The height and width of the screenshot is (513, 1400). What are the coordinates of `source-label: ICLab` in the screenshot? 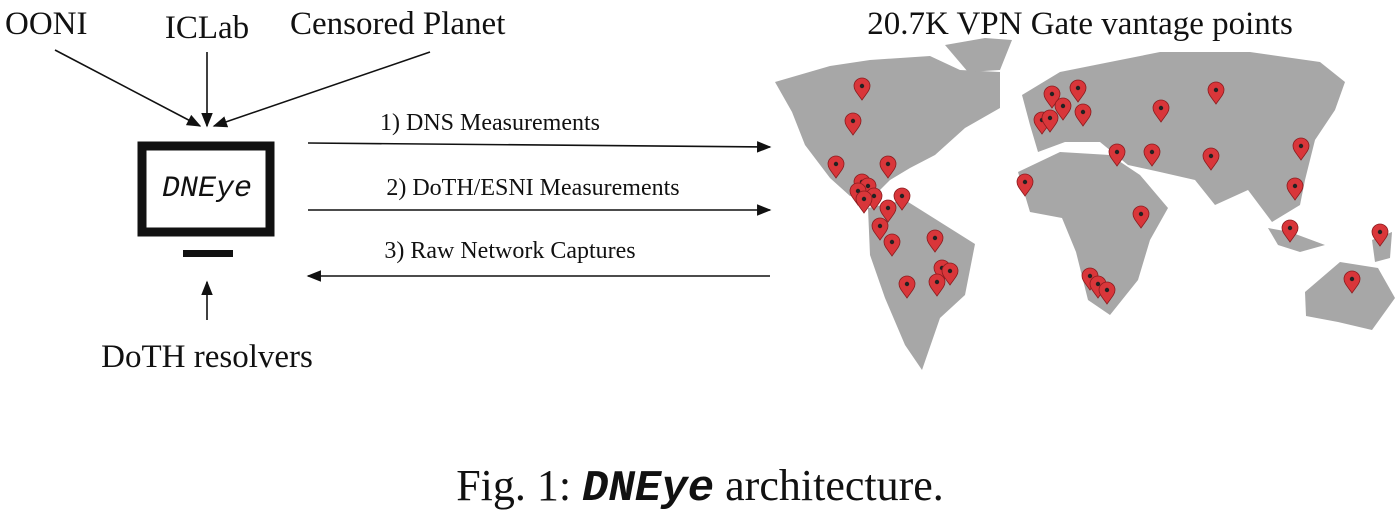 It's located at (207, 28).